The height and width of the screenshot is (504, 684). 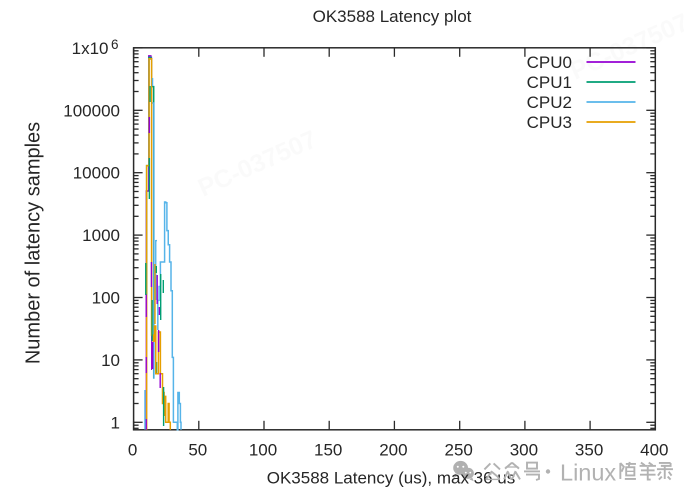 I want to click on svg-text: OK3588 Latency (us), max 36 us, so click(x=391, y=478).